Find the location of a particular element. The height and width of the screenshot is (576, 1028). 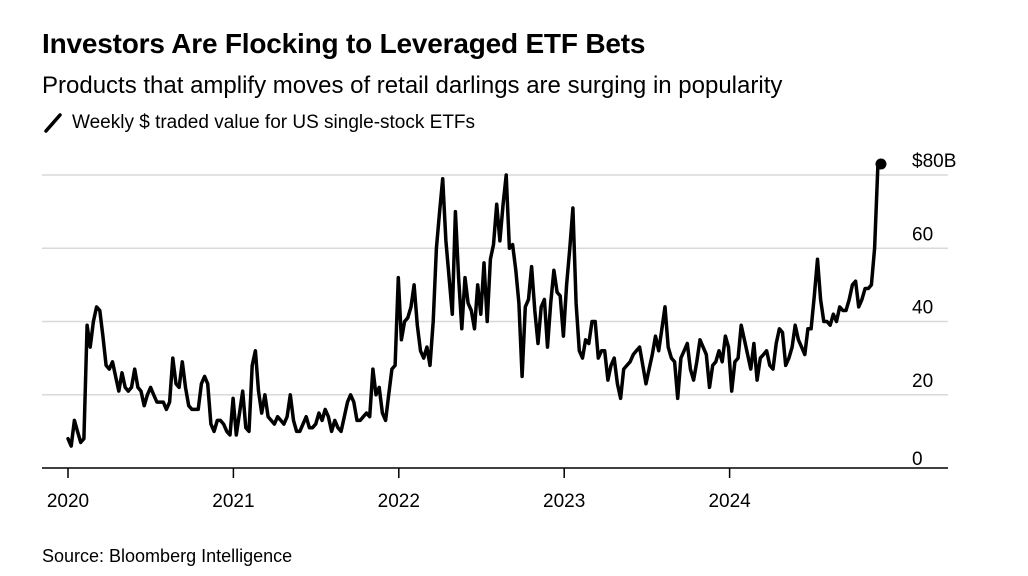

x-axis: 2020 2021 2022 2023 2024 is located at coordinates (495, 489).